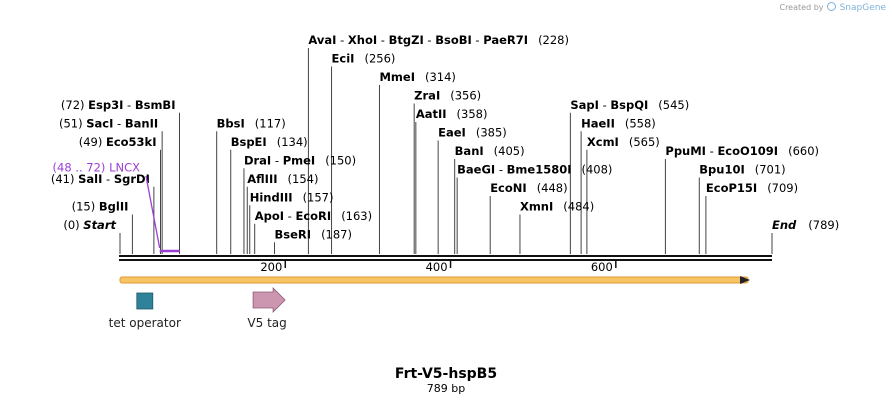 The height and width of the screenshot is (404, 892). Describe the element at coordinates (731, 188) in the screenshot. I see `site-name-part: EcoP15I` at that location.